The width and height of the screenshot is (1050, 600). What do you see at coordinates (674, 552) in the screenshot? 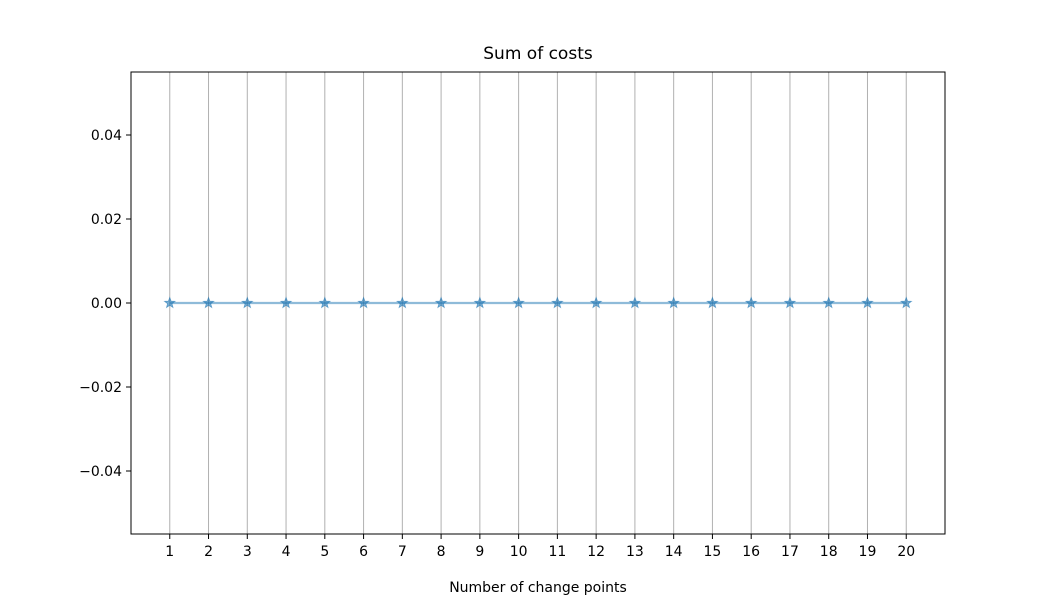
I see `x-tick-label: 14` at bounding box center [674, 552].